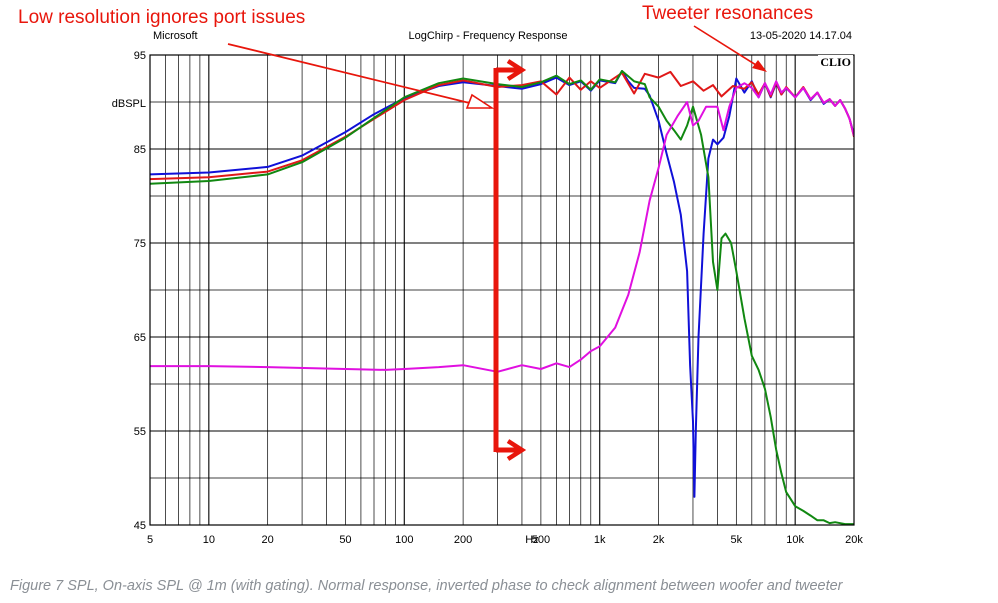 This screenshot has width=998, height=603. What do you see at coordinates (737, 540) in the screenshot?
I see `x-tick-label: 5k` at bounding box center [737, 540].